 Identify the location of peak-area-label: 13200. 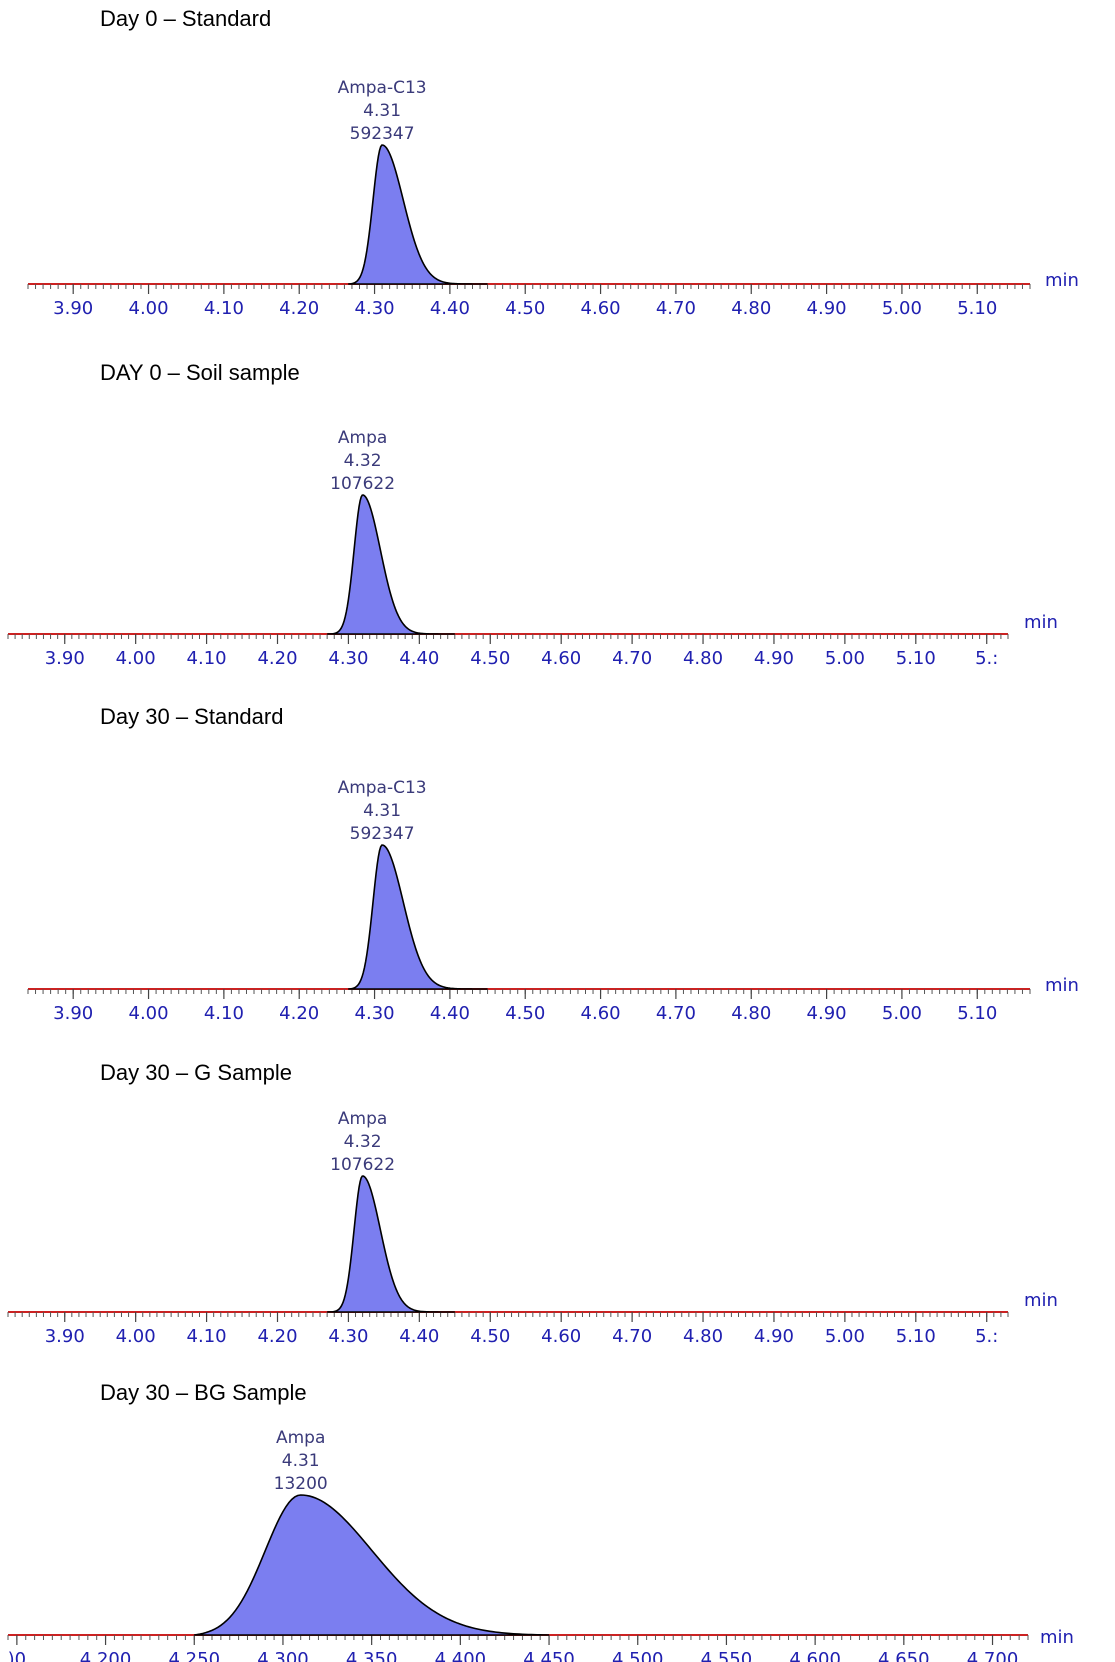
(301, 1484).